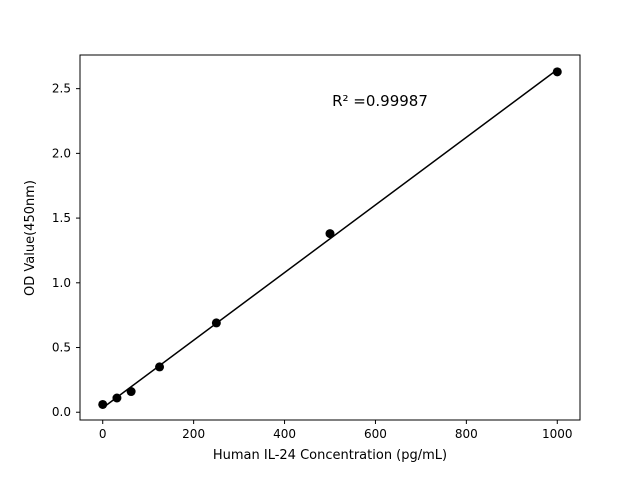 The image size is (640, 484). Describe the element at coordinates (466, 434) in the screenshot. I see `x-tick-label: 800` at that location.